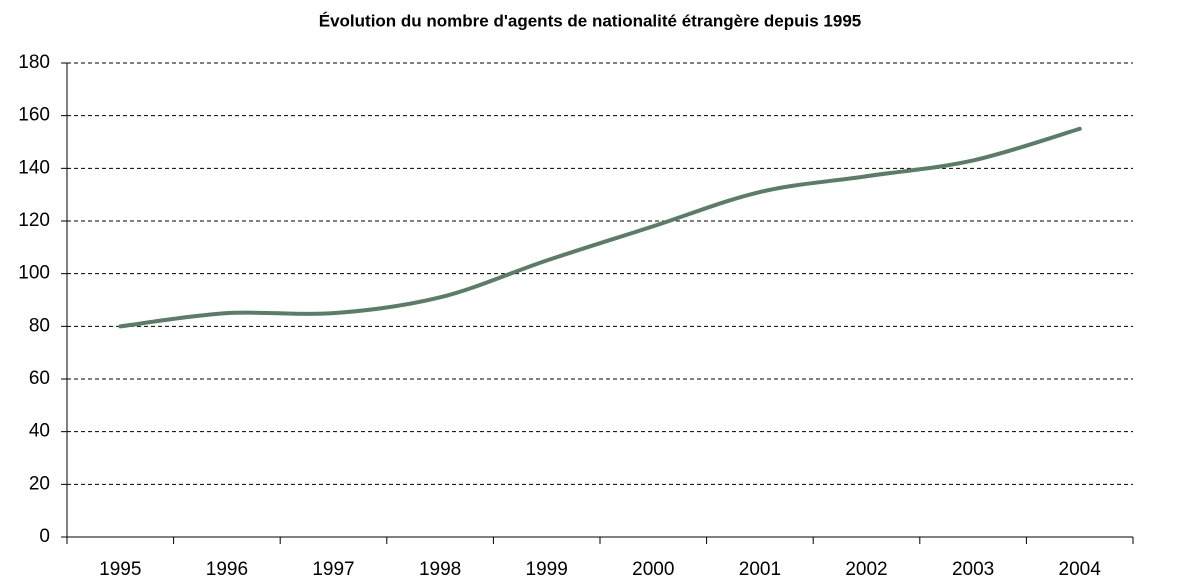 Image resolution: width=1179 pixels, height=584 pixels. Describe the element at coordinates (120, 569) in the screenshot. I see `x-tick-label: 1995` at that location.